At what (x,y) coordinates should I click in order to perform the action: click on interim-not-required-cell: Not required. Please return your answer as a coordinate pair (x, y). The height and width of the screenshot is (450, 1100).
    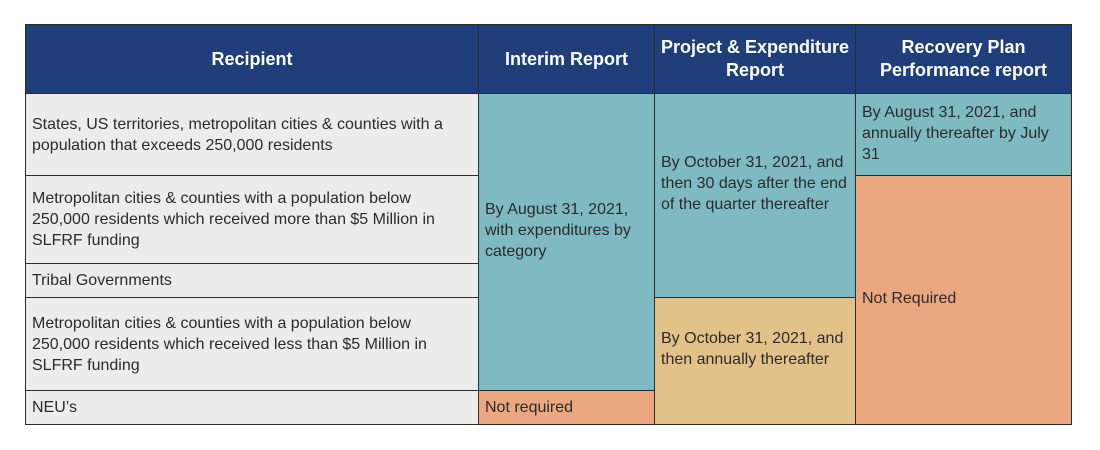
    Looking at the image, I should click on (566, 407).